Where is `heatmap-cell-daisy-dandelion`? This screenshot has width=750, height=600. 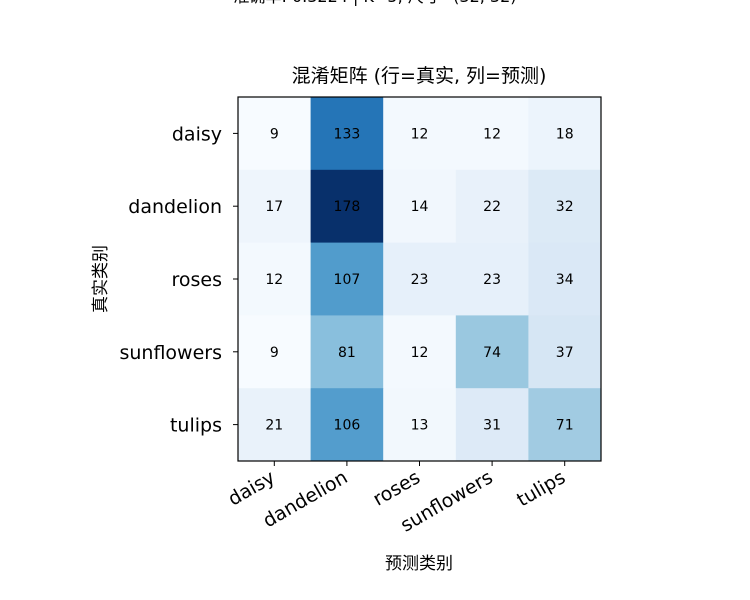 heatmap-cell-daisy-dandelion is located at coordinates (347, 134).